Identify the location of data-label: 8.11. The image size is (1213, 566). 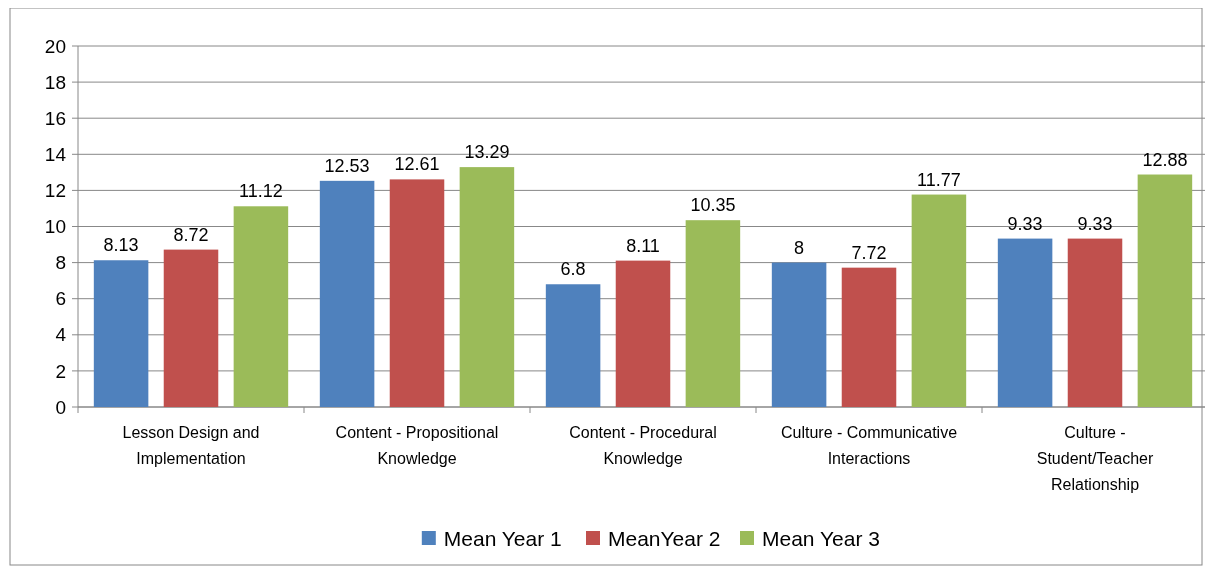
(643, 245).